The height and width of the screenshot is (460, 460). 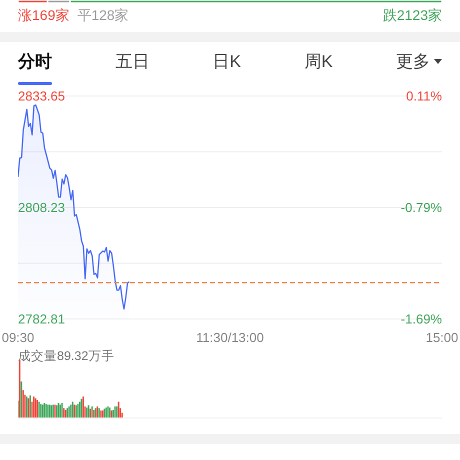 I want to click on data-label: 涨169家, so click(x=44, y=16).